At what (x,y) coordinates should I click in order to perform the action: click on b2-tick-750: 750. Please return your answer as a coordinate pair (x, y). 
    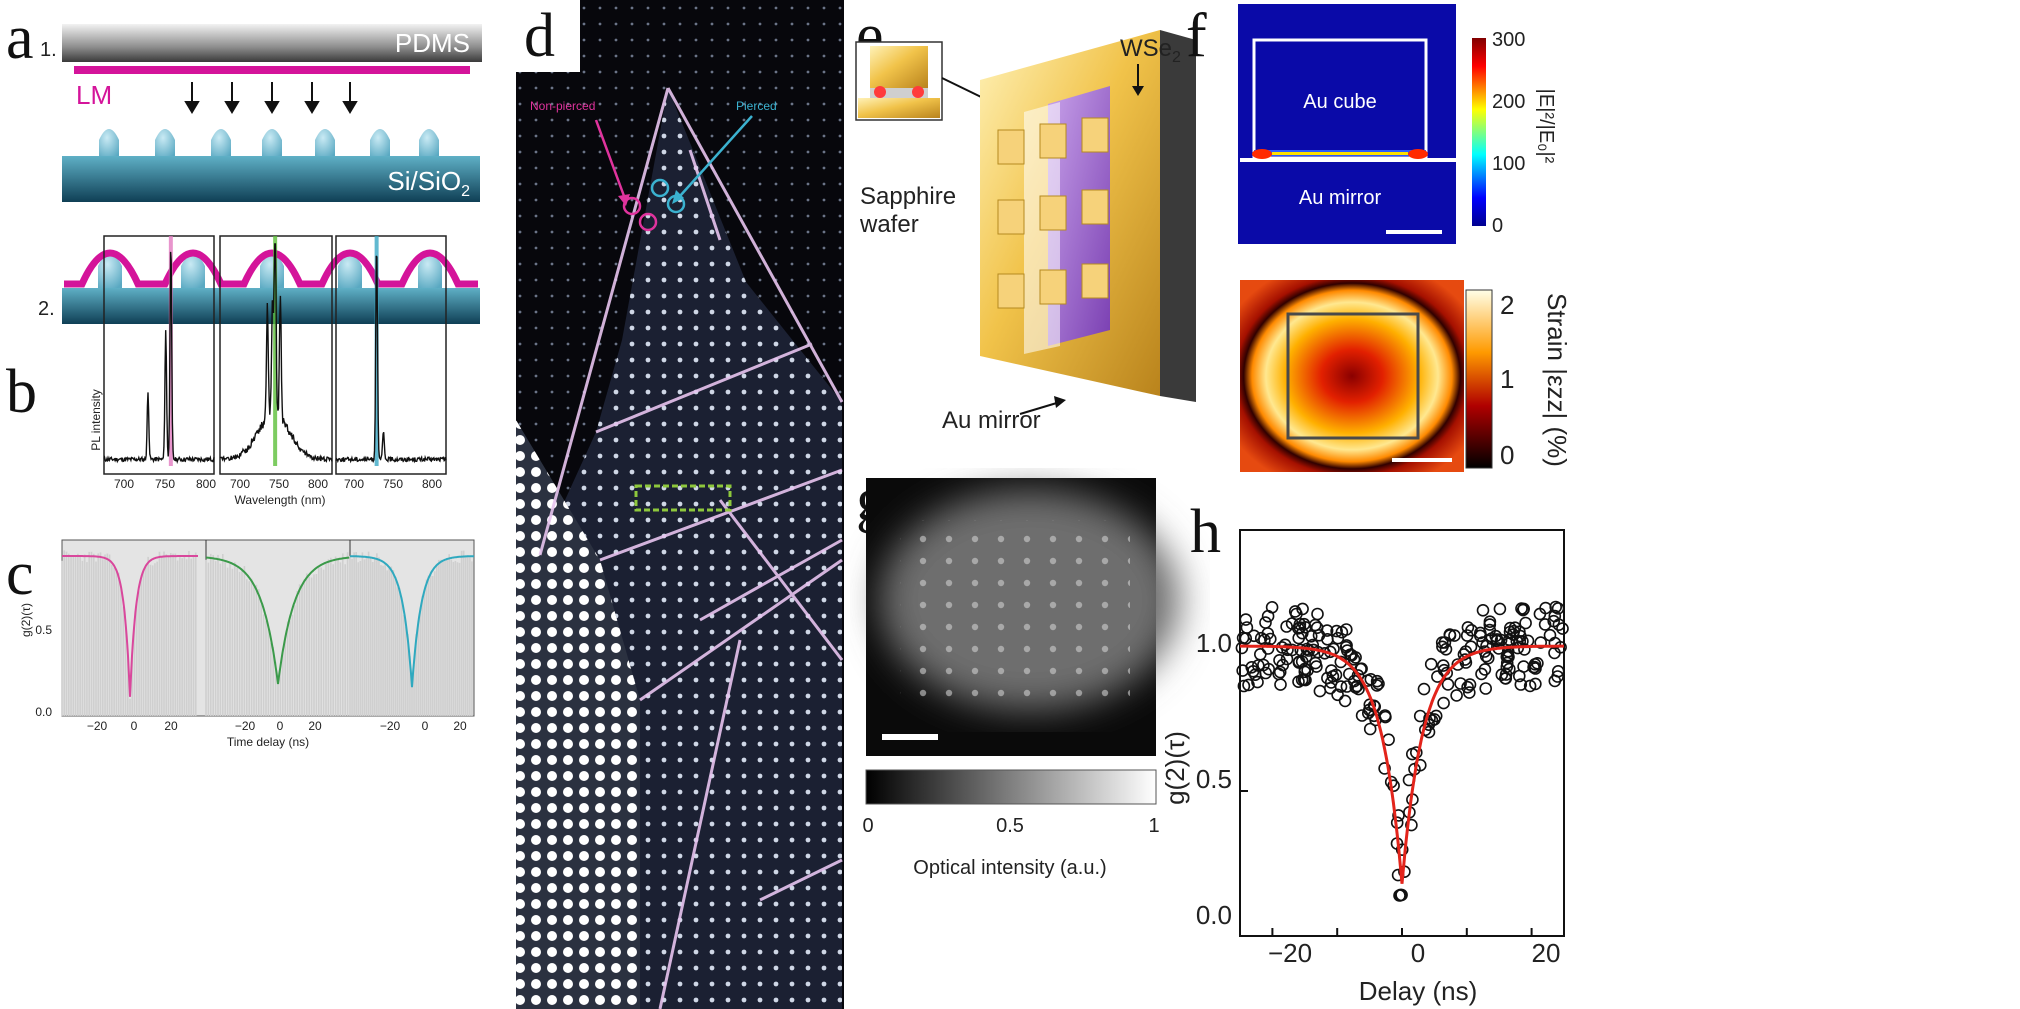
    Looking at the image, I should click on (279, 484).